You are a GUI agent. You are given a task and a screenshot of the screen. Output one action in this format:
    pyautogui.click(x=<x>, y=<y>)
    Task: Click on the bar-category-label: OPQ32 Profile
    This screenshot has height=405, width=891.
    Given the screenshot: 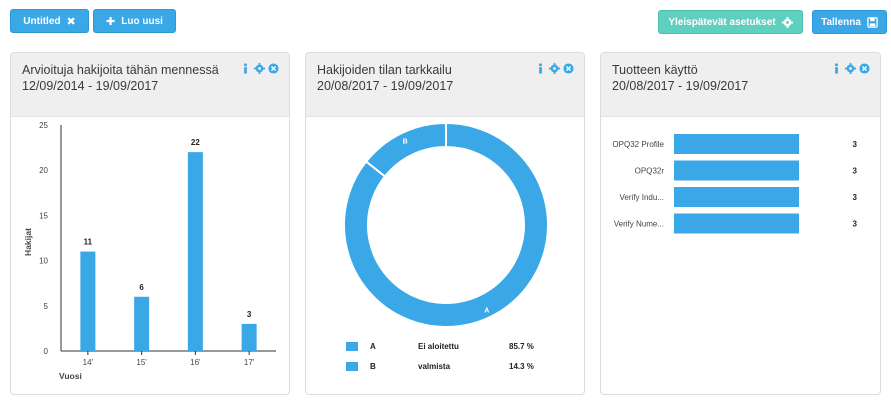 What is the action you would take?
    pyautogui.click(x=638, y=144)
    